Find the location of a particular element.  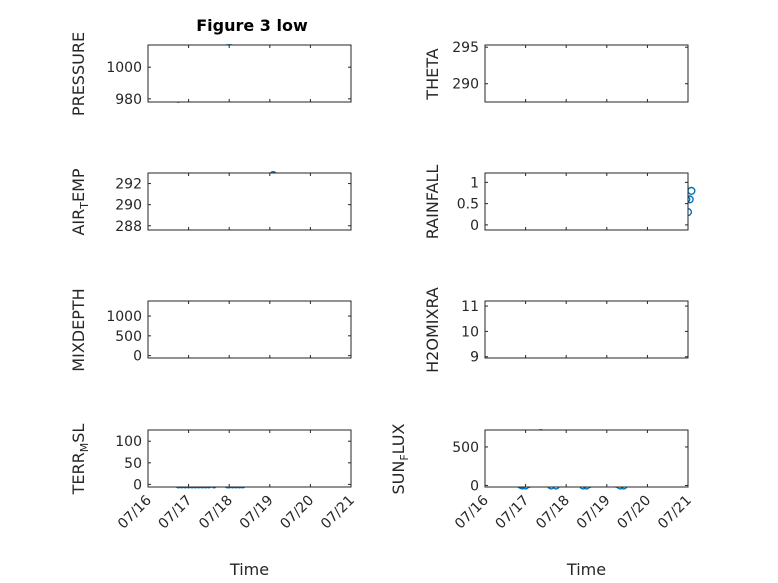

y-axis-label: TERRMSL is located at coordinates (80, 460).